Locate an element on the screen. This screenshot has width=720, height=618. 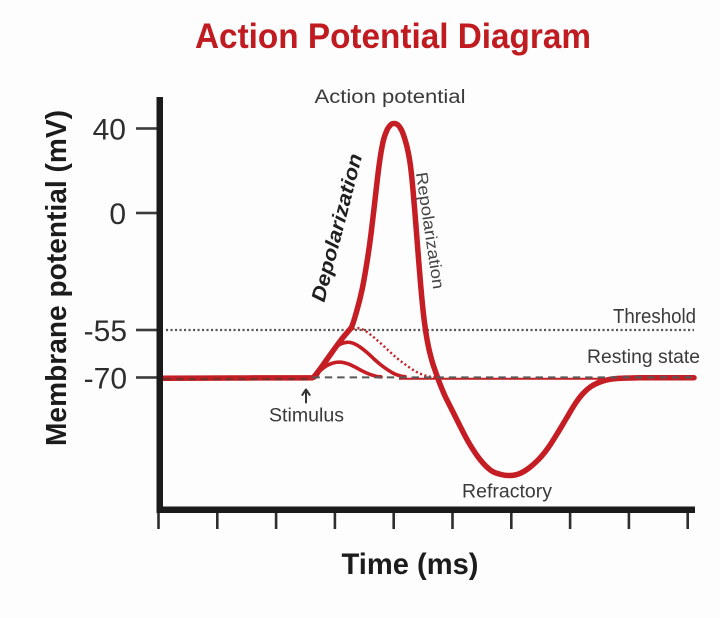
svg-text: Action Potential Diagram is located at coordinates (393, 36).